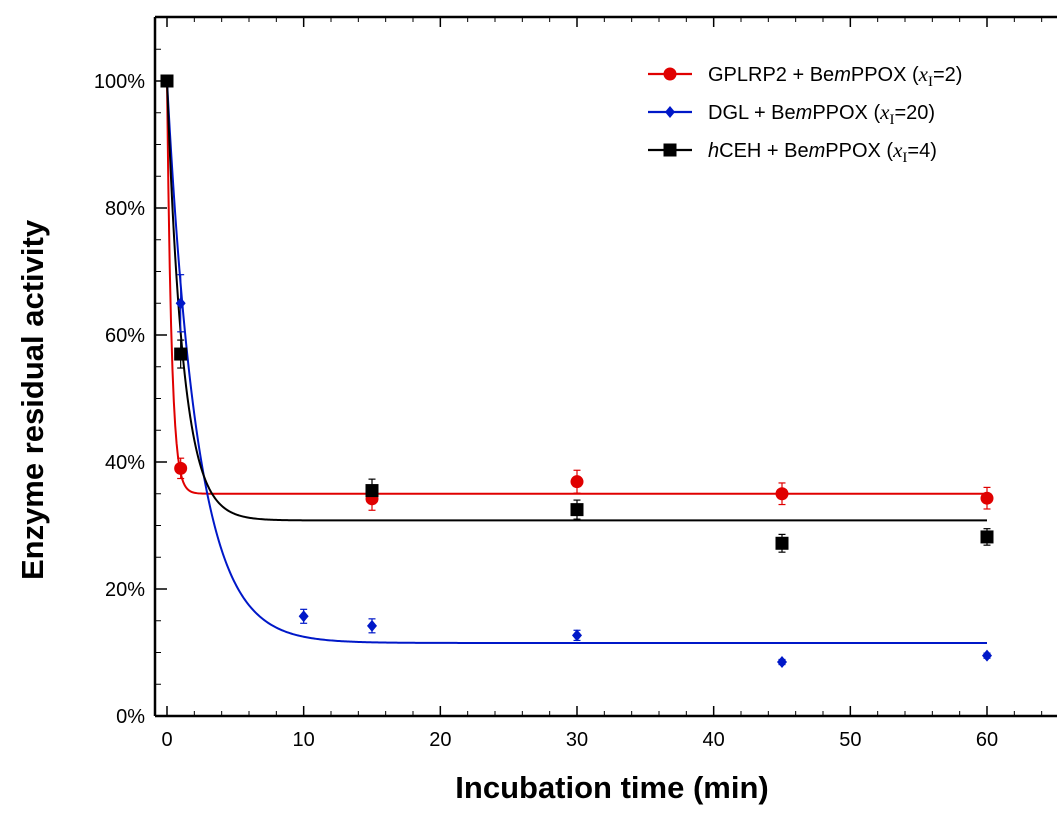 The width and height of the screenshot is (1057, 819). Describe the element at coordinates (130, 717) in the screenshot. I see `y-tick-label: 0%` at that location.